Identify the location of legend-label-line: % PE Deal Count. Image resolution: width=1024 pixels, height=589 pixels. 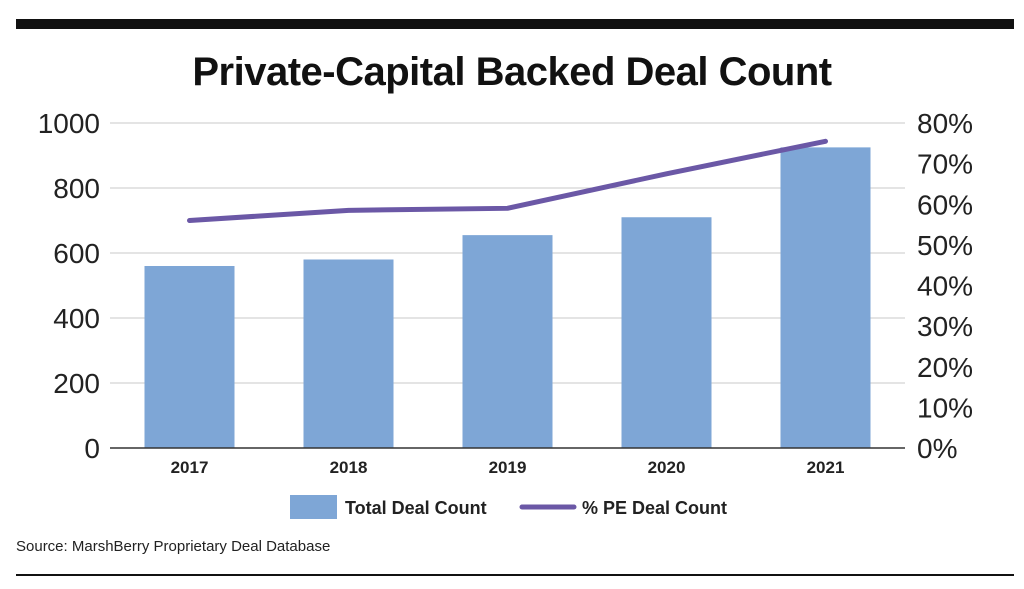
(654, 508).